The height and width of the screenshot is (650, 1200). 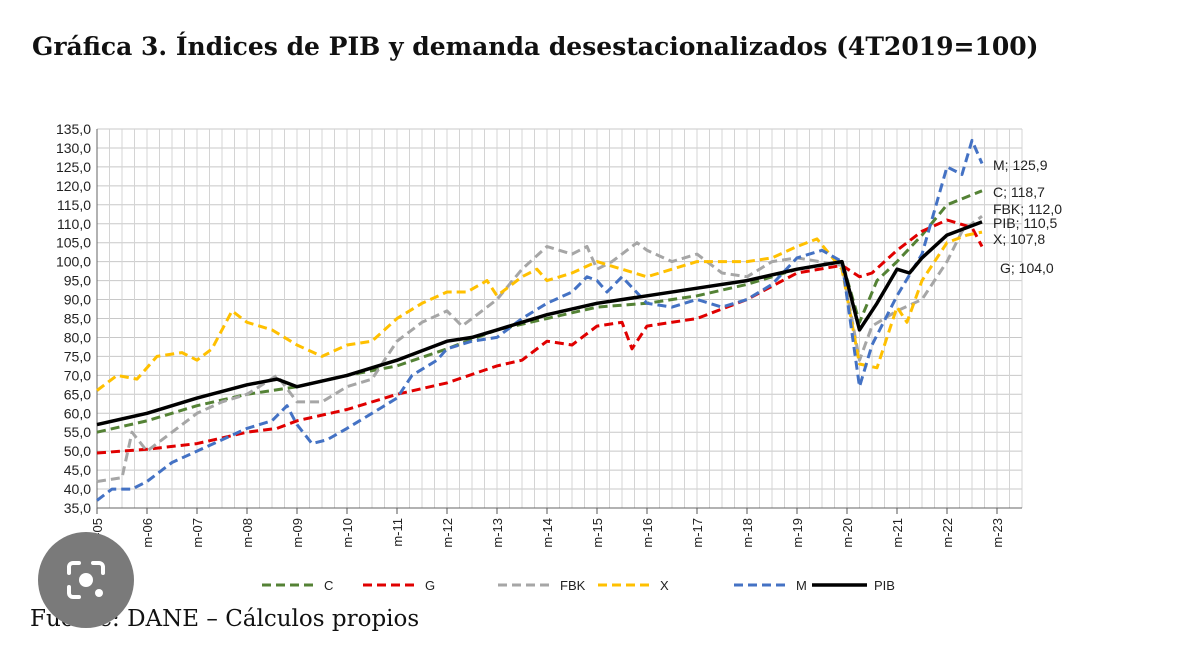 I want to click on legend-label-pib: PIB, so click(x=884, y=585).